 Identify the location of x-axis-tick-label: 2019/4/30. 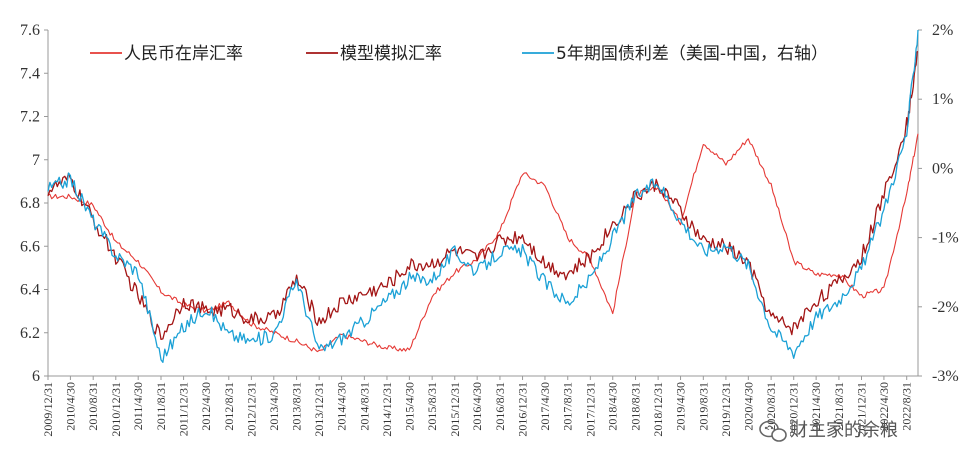
(681, 406).